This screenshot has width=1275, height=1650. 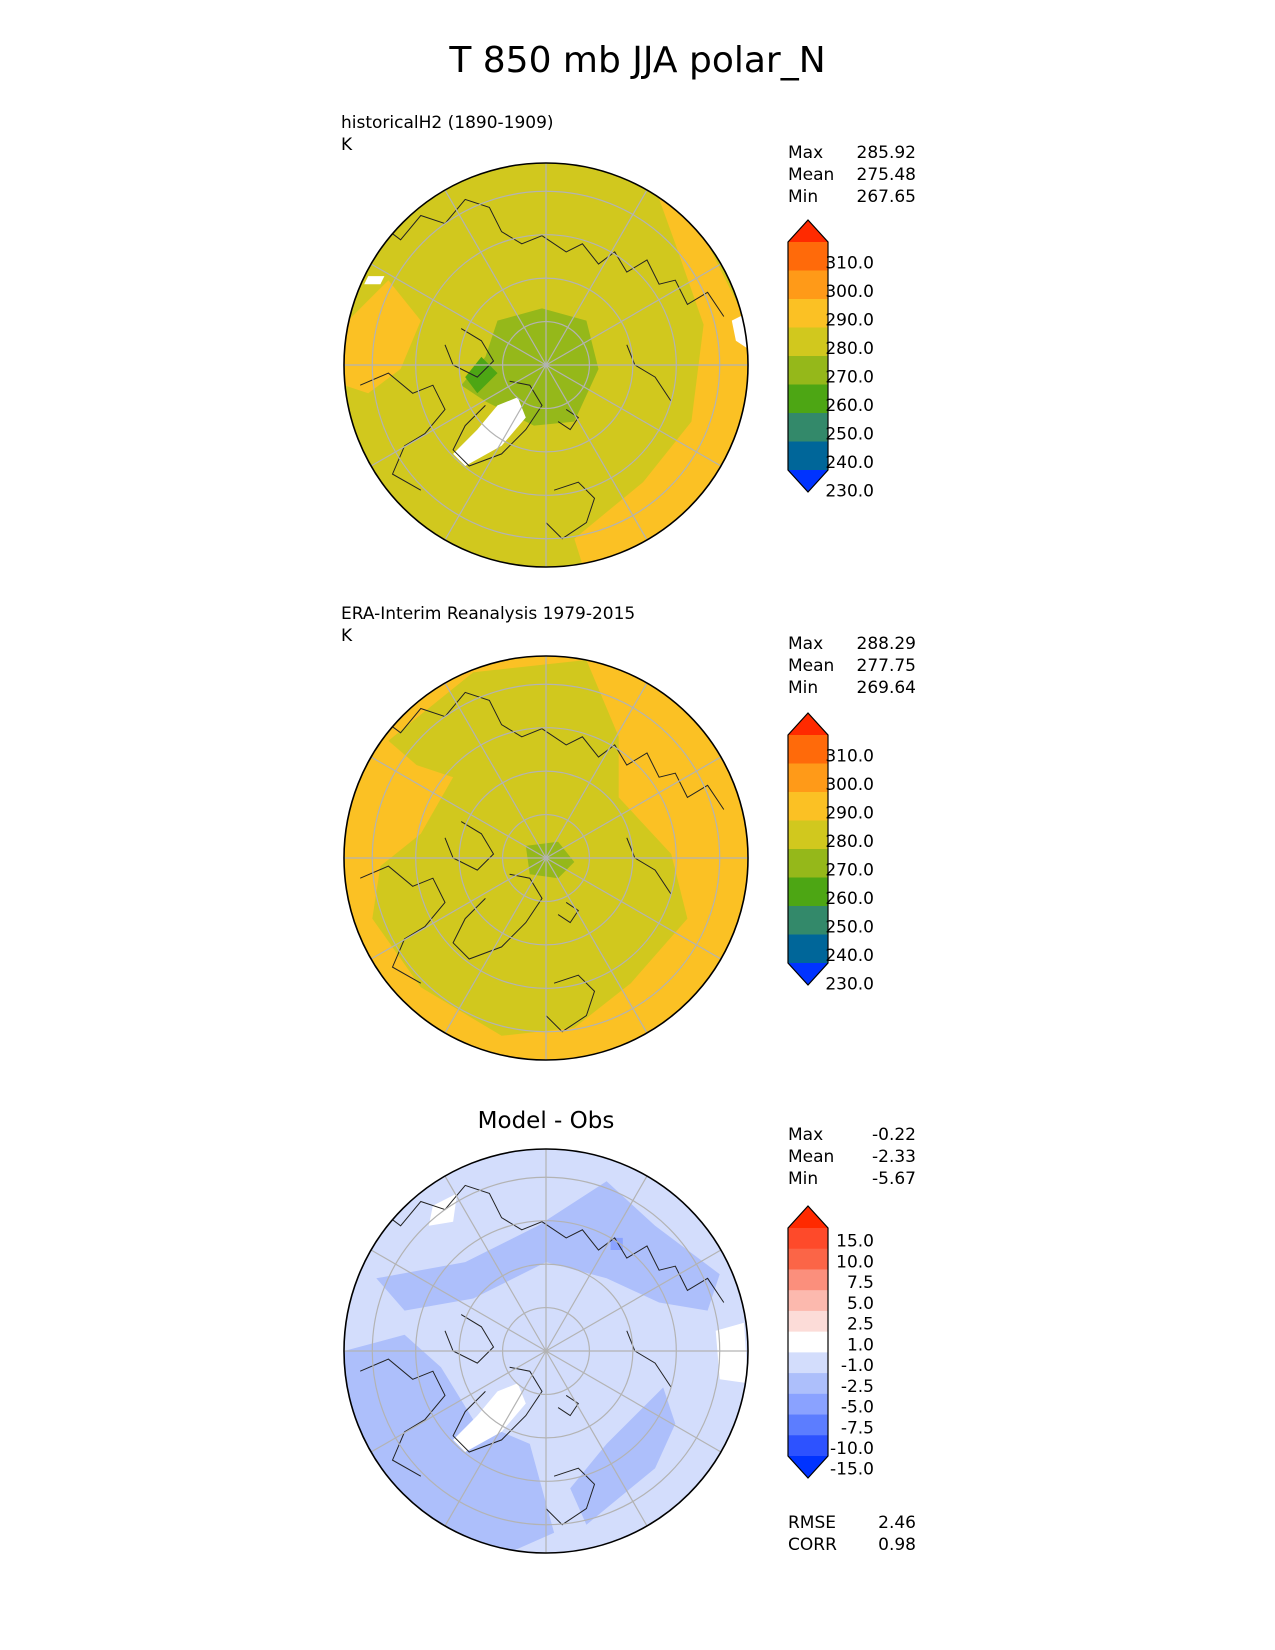 I want to click on metric-value: 2.46, so click(x=897, y=1523).